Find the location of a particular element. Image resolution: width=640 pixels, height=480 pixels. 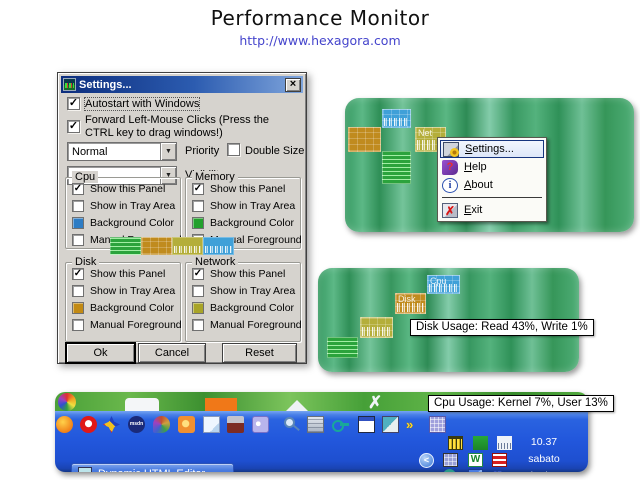

tools-icon is located at coordinates (235, 424).